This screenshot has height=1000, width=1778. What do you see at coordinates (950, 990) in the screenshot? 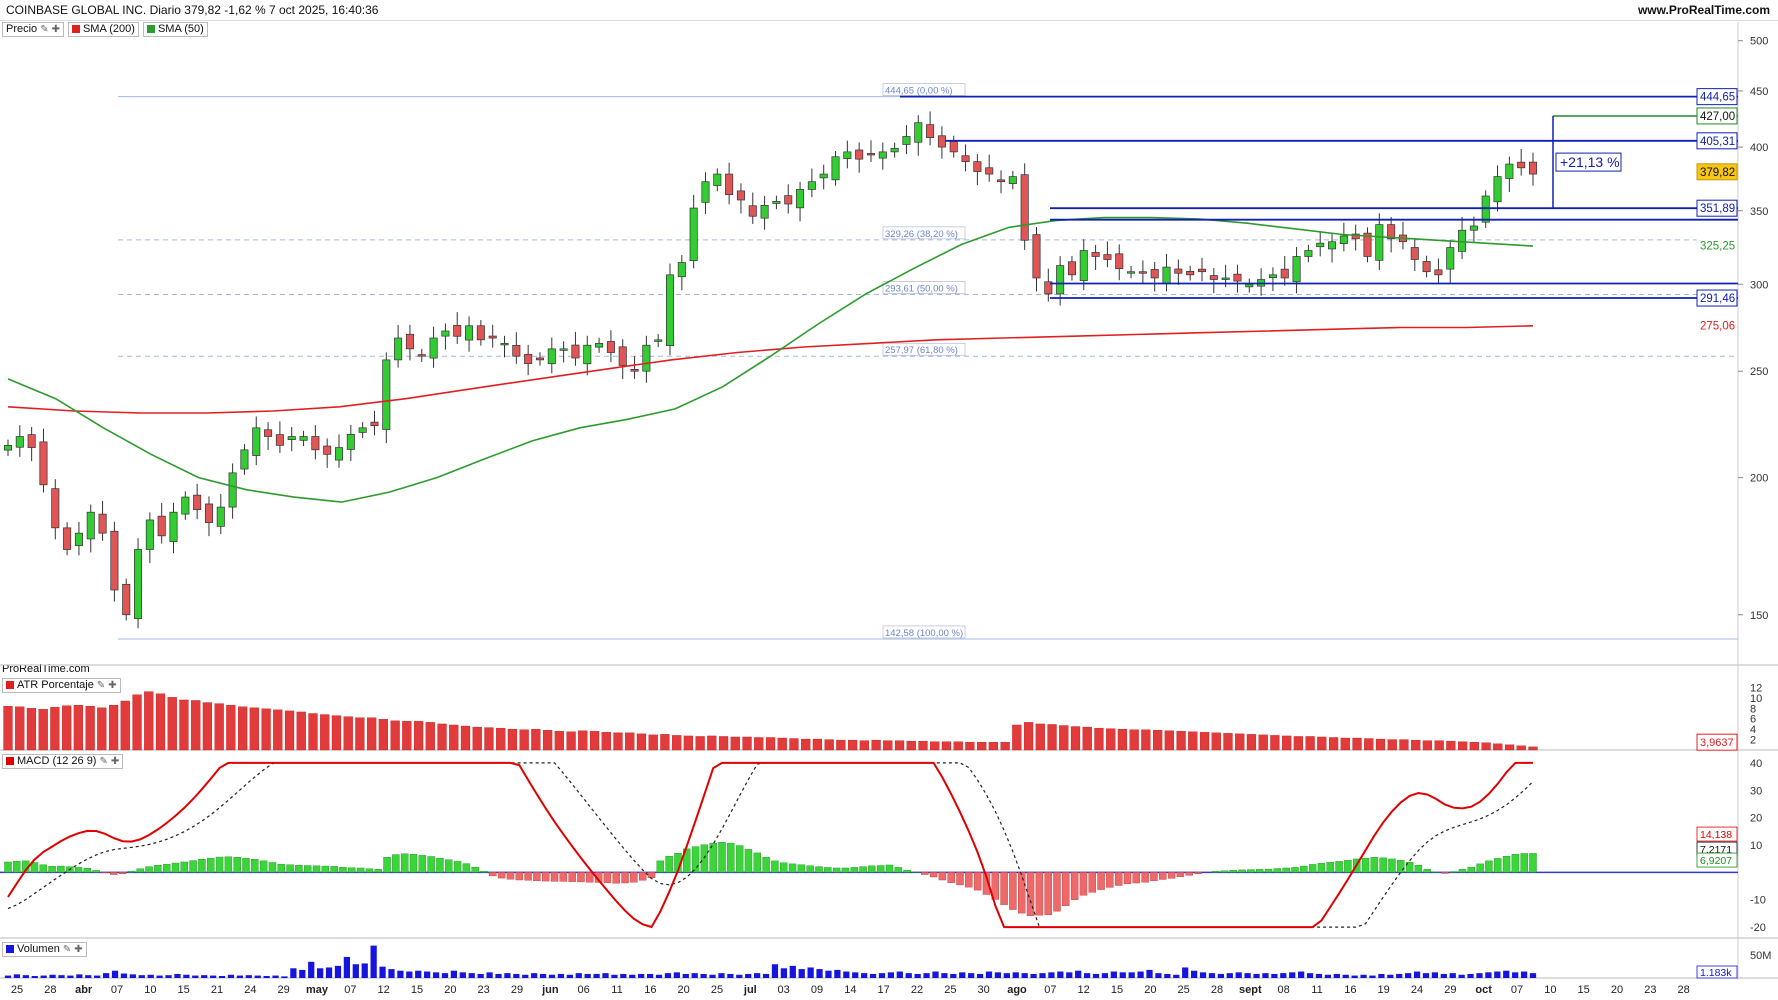
I see `x-tick-label: 25` at bounding box center [950, 990].